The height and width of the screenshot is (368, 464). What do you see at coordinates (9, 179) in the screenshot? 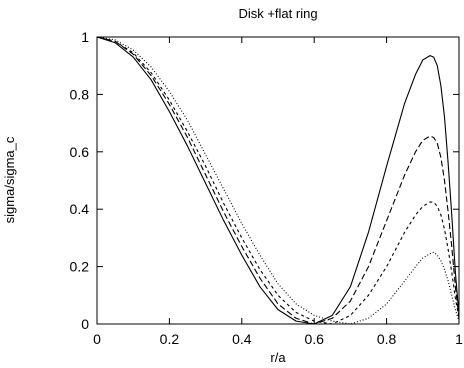
I see `y-axis-label: sigma/sigma_c` at bounding box center [9, 179].